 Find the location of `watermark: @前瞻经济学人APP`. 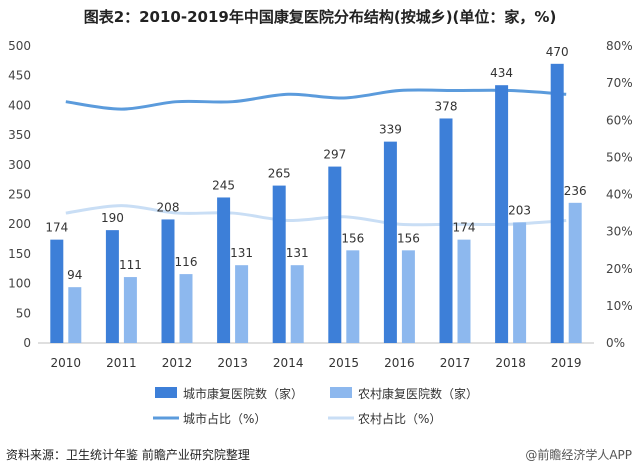

watermark: @前瞻经济学人APP is located at coordinates (578, 455).